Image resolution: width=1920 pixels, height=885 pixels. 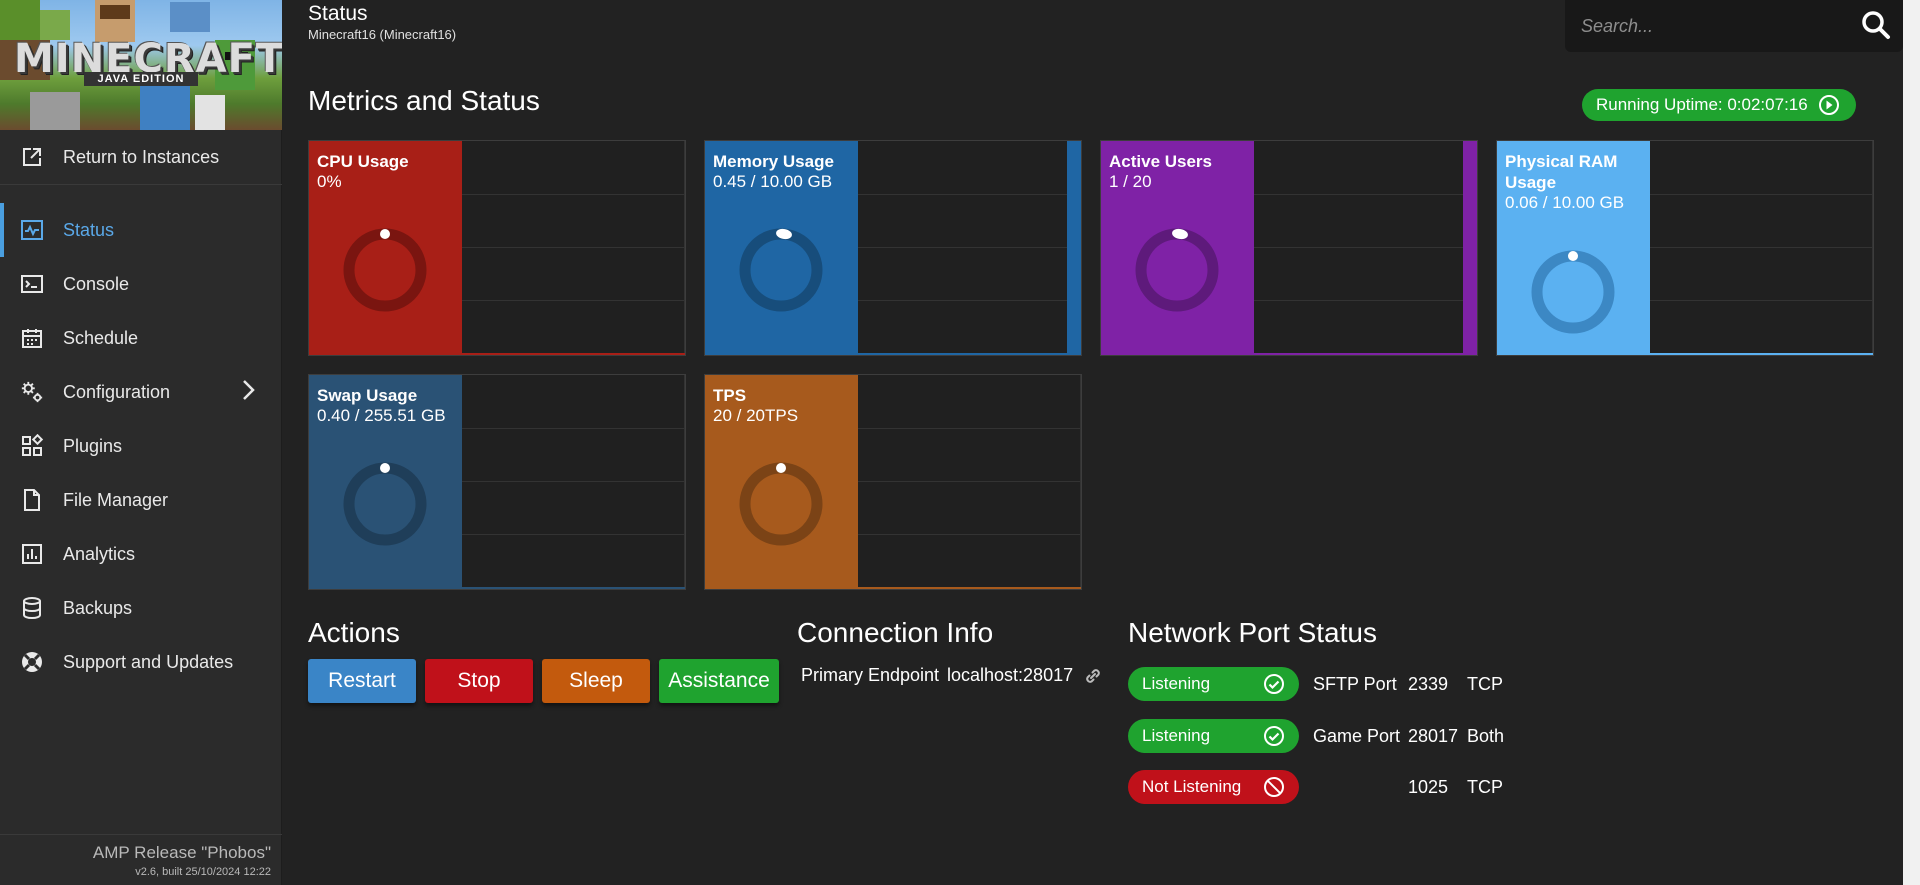 I want to click on prohibited-icon, so click(x=1274, y=789).